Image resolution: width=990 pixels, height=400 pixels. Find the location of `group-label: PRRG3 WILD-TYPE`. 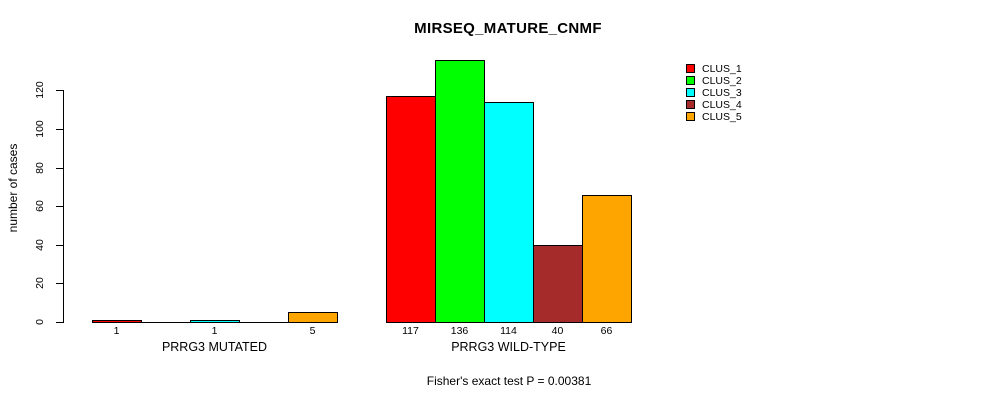

group-label: PRRG3 WILD-TYPE is located at coordinates (508, 347).